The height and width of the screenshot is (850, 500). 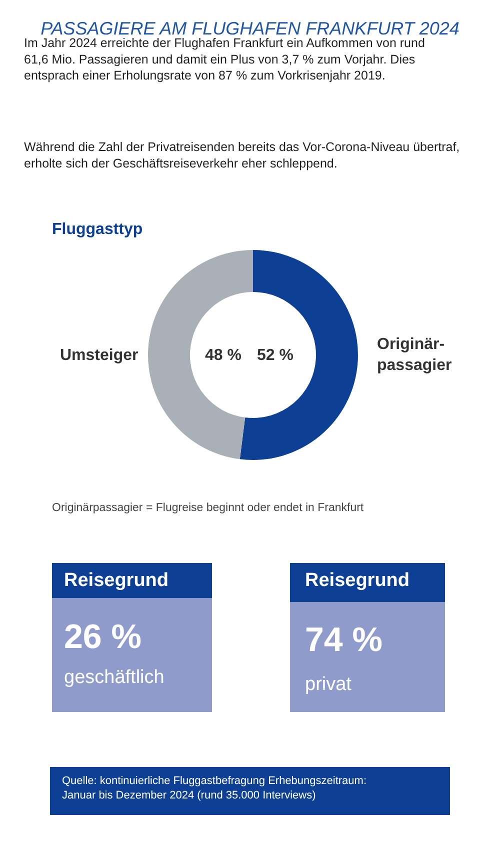 I want to click on text: Im Jahr 2024 erreichte der Flughafen Frankfurt ein Aufkommen von rund 61,6 Mio. Passagieren und damit ein Plus von 3,7 % zum Vorjahr. Dies entsprach einer Erholungsrate von 87 % zum Vorkrisenjahr 2019., so click(x=224, y=59).